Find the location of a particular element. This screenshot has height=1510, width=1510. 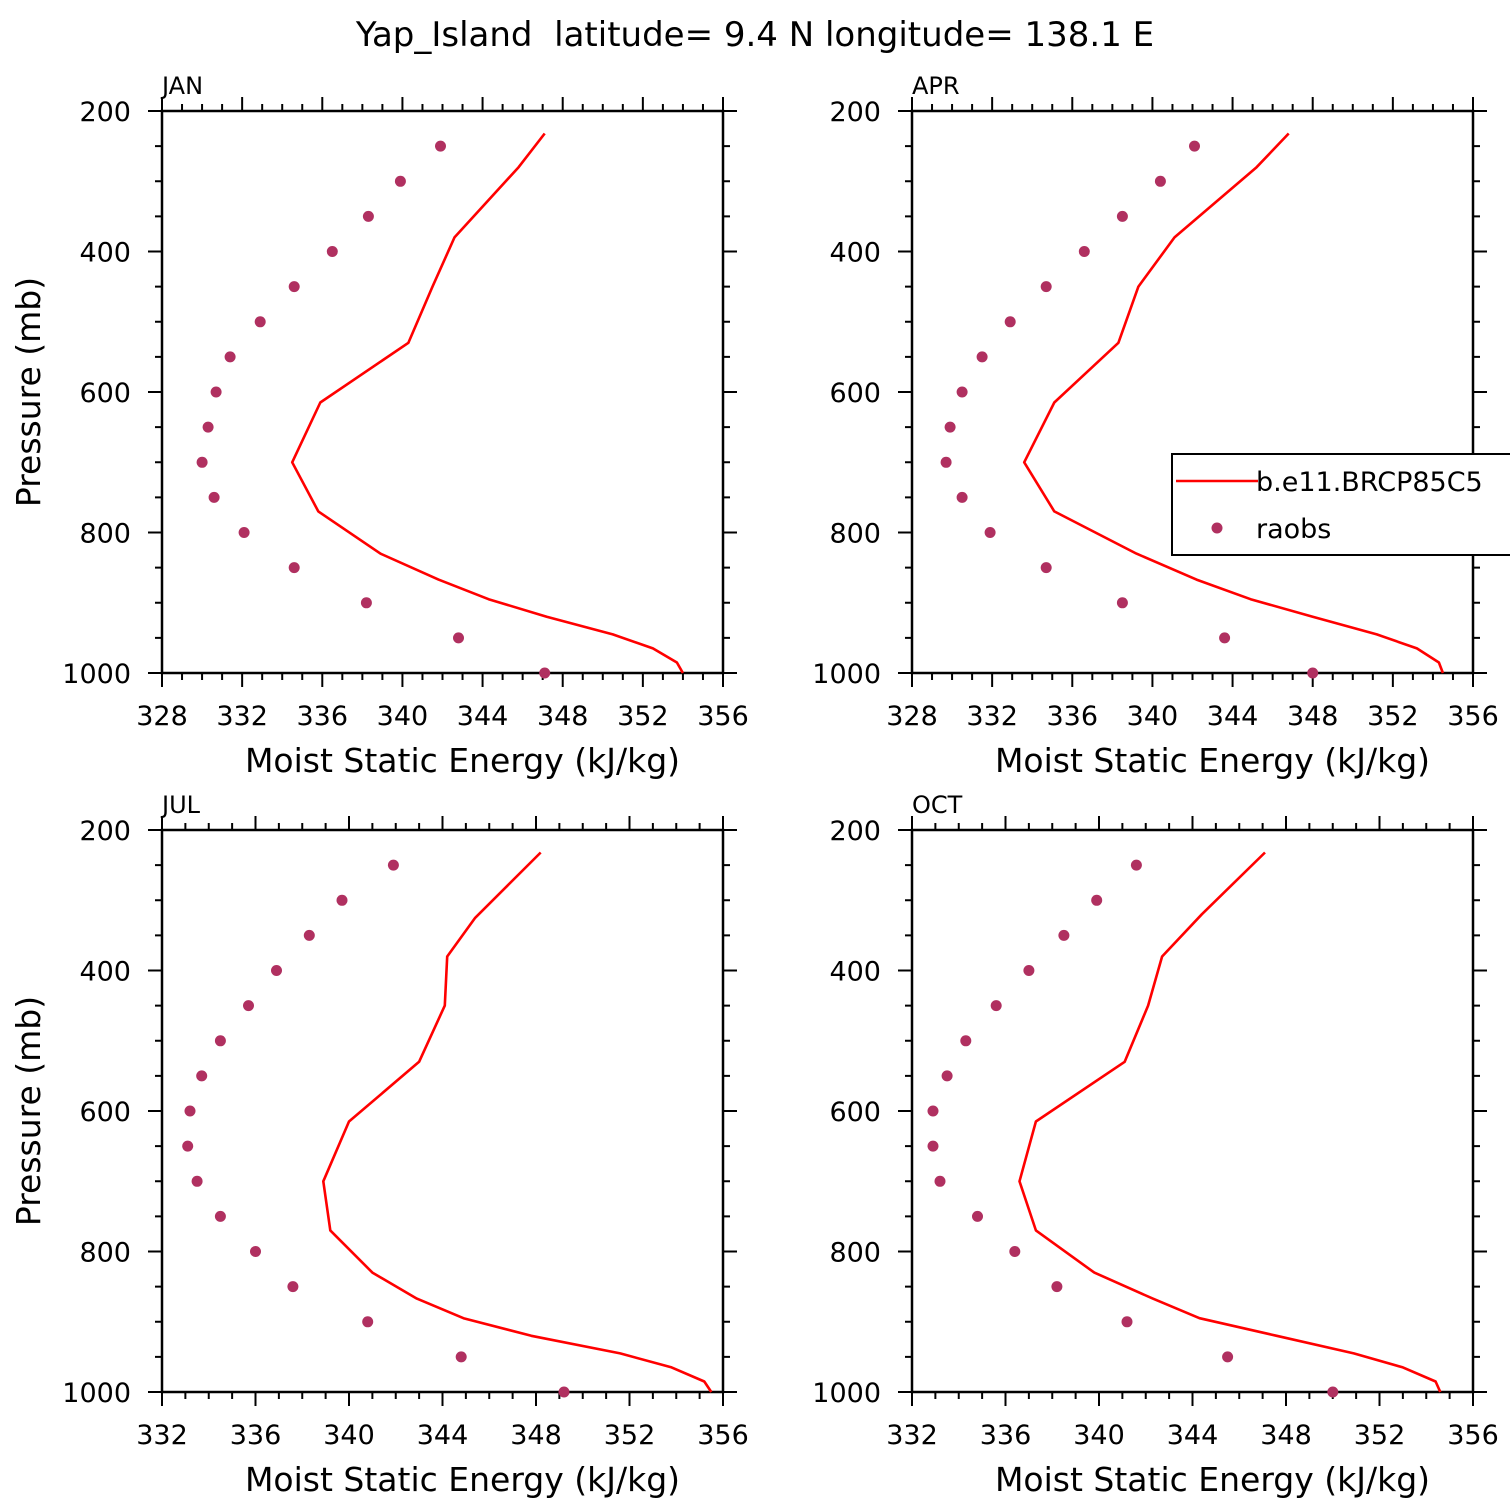

x-tick-label: 348 is located at coordinates (1313, 716).